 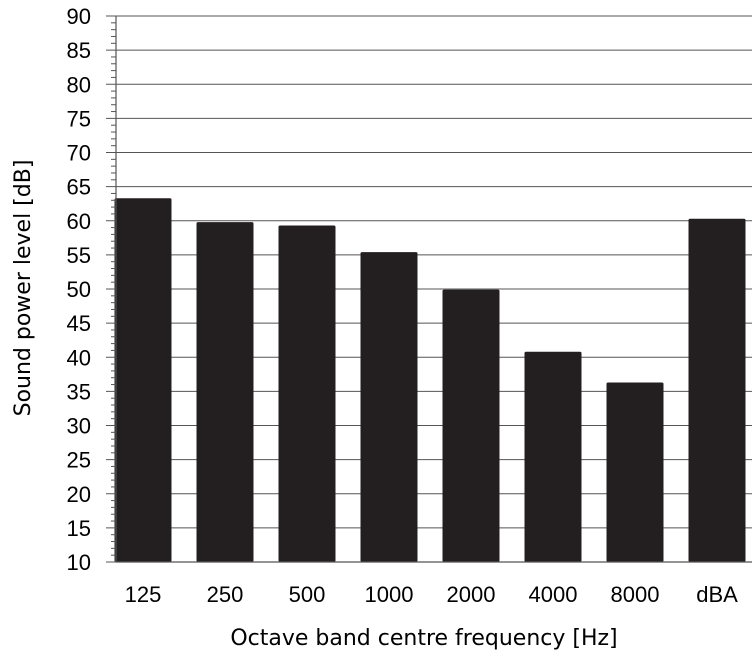 I want to click on y-tick-label: 75, so click(x=79, y=118).